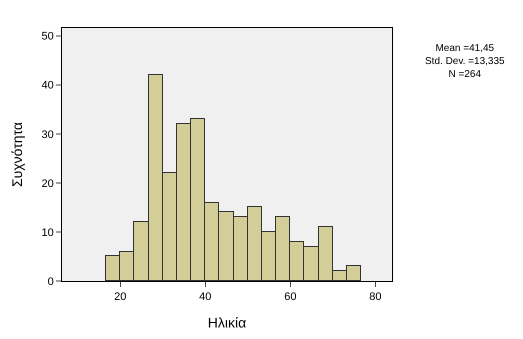  What do you see at coordinates (48, 36) in the screenshot?
I see `y-tick-label: 50` at bounding box center [48, 36].